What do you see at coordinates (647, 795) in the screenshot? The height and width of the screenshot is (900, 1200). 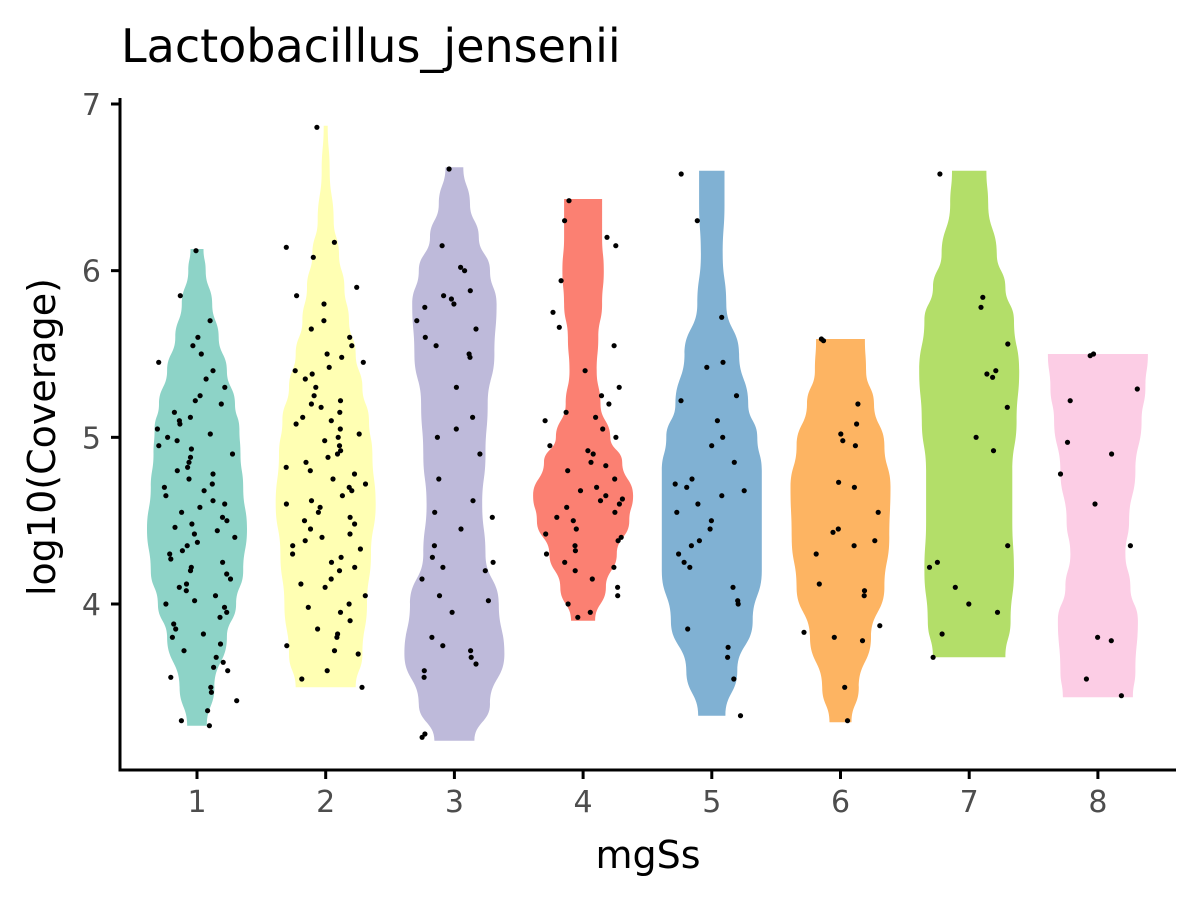 I see `x-axis-ticks: 1 2 3 4 5 6 7 8` at bounding box center [647, 795].